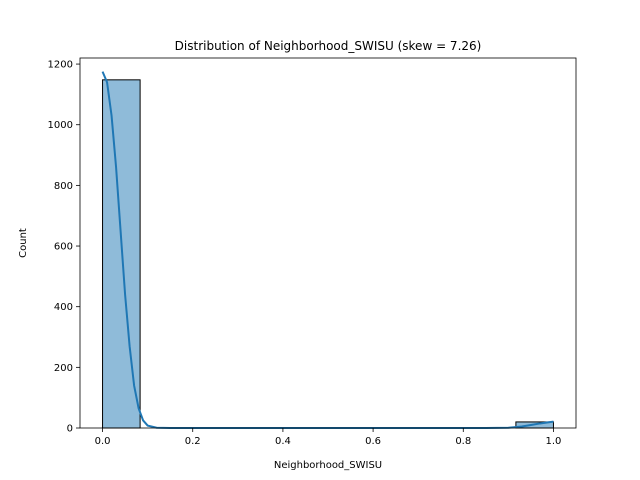  What do you see at coordinates (463, 441) in the screenshot?
I see `x-tick-label: 0.8` at bounding box center [463, 441].